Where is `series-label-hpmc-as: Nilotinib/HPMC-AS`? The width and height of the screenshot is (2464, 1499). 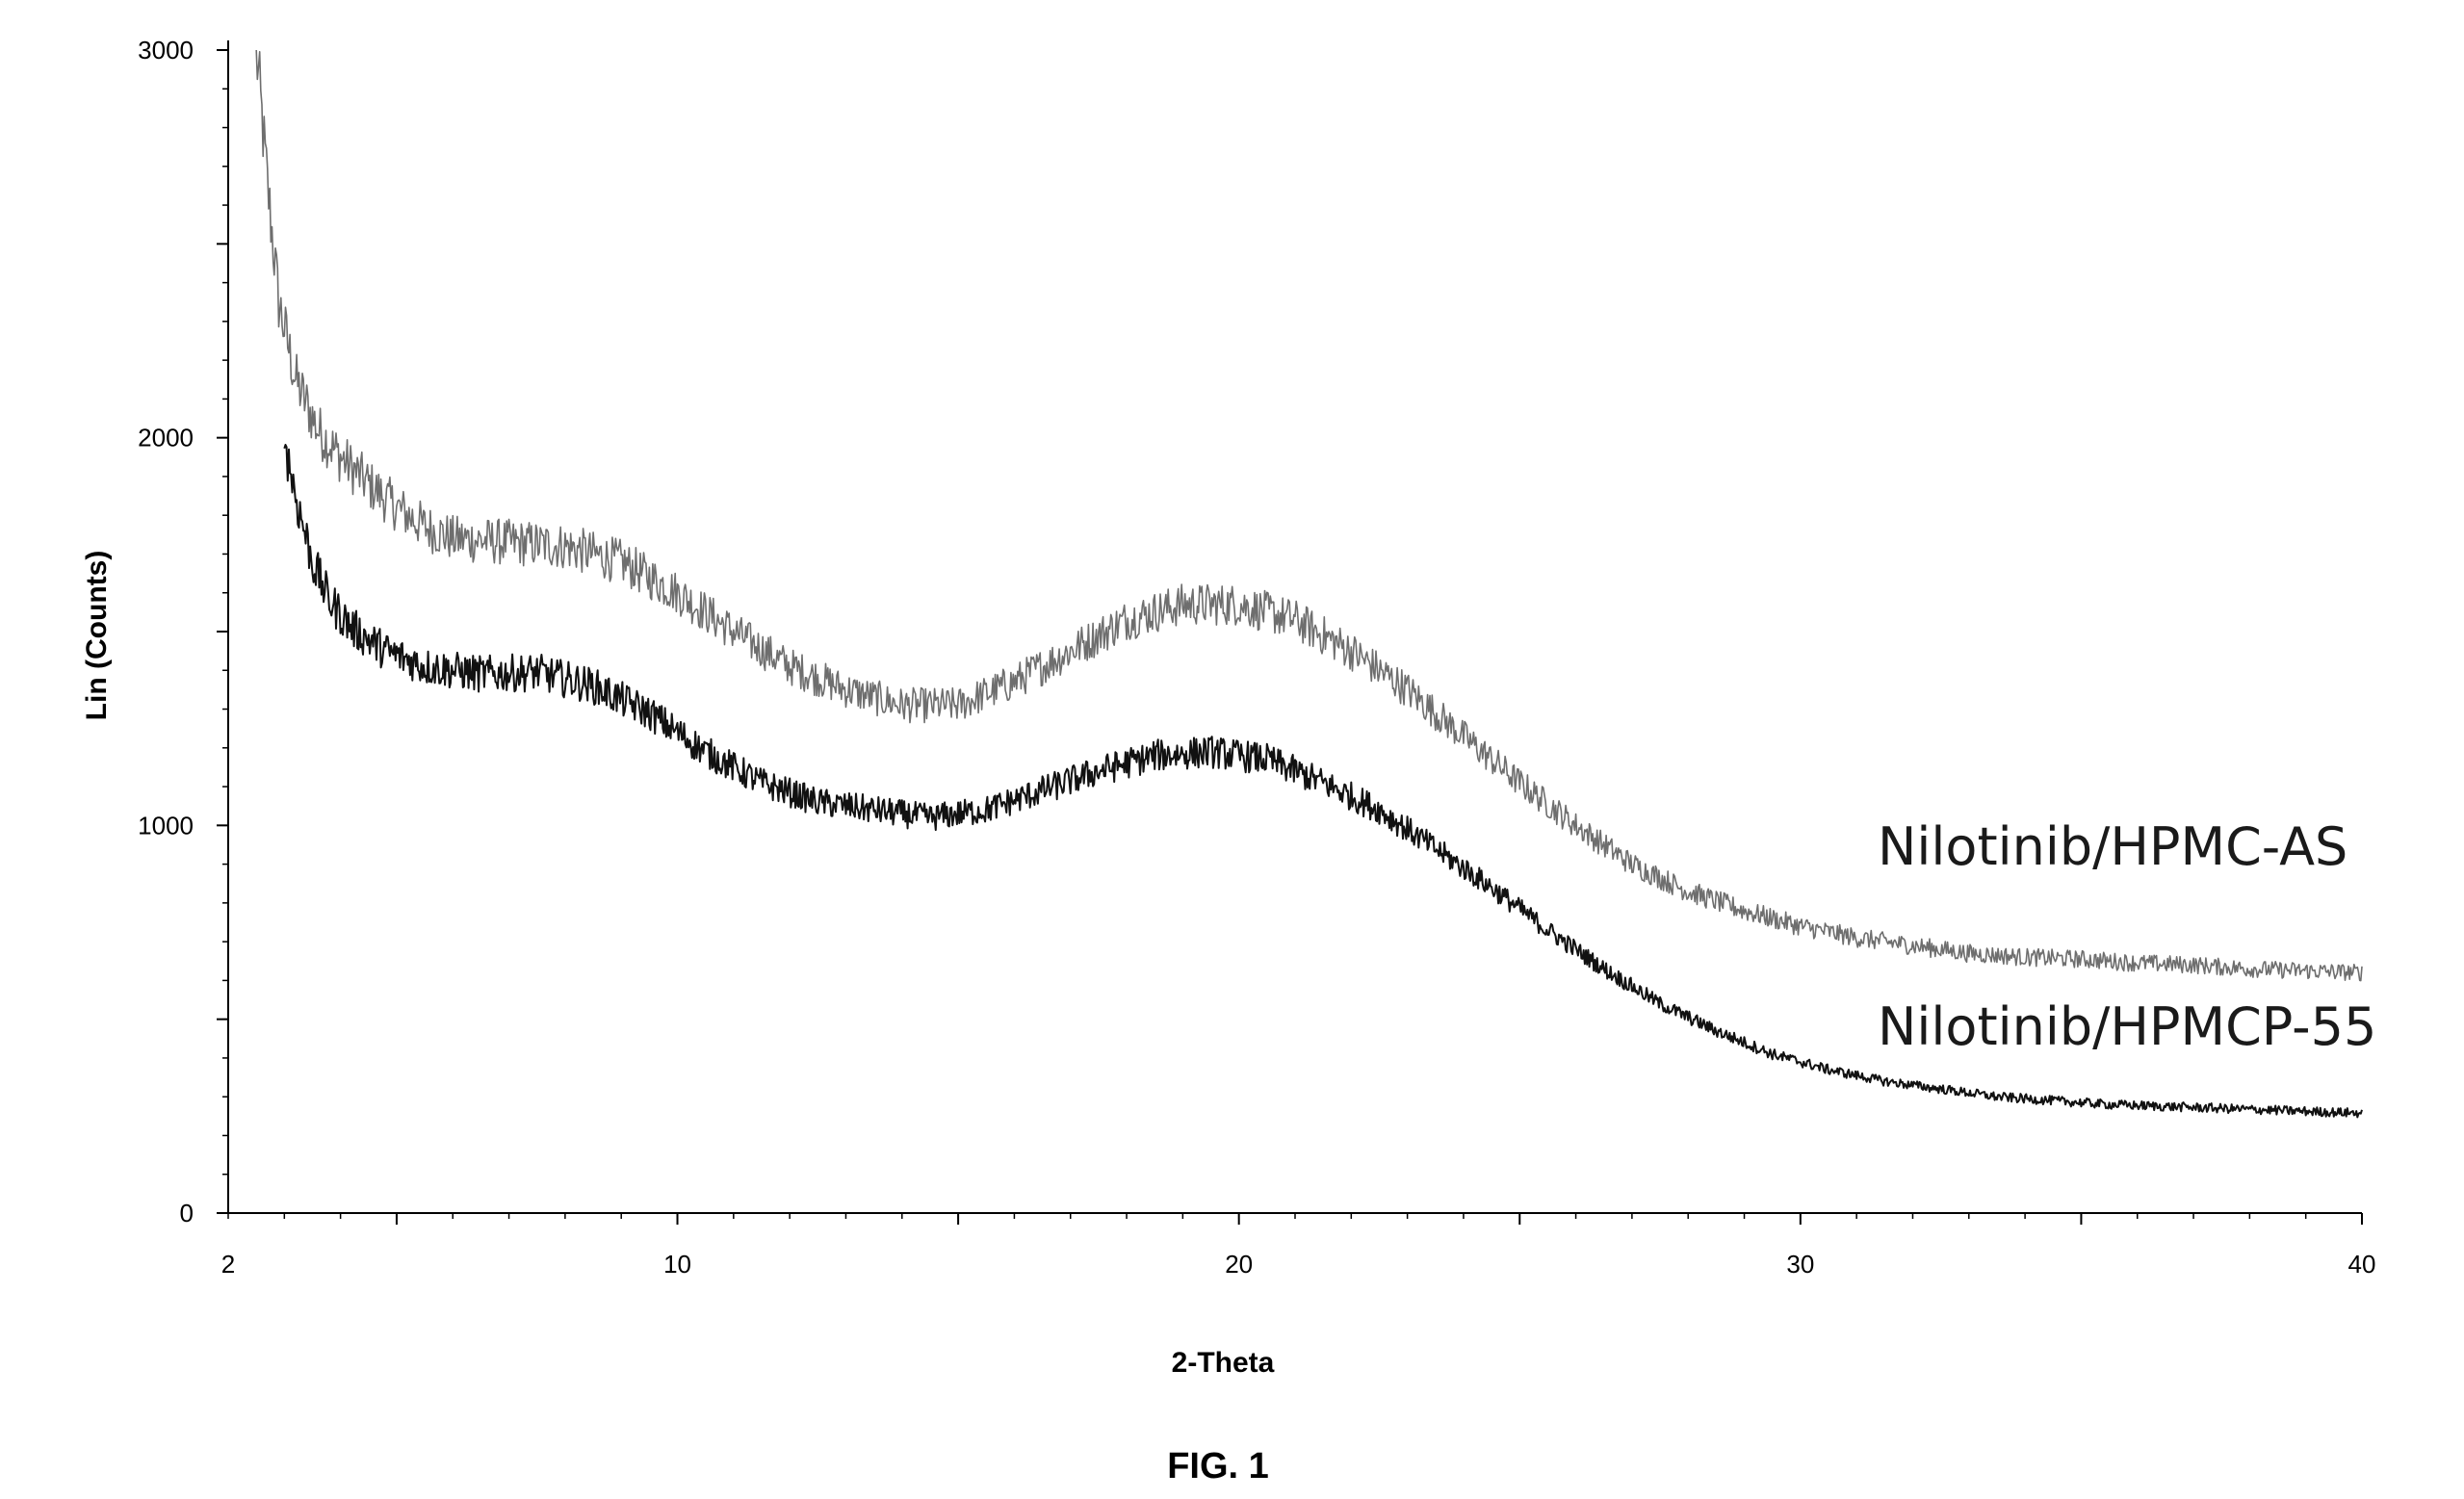
series-label-hpmc-as: Nilotinib/HPMC-AS is located at coordinates (2112, 846).